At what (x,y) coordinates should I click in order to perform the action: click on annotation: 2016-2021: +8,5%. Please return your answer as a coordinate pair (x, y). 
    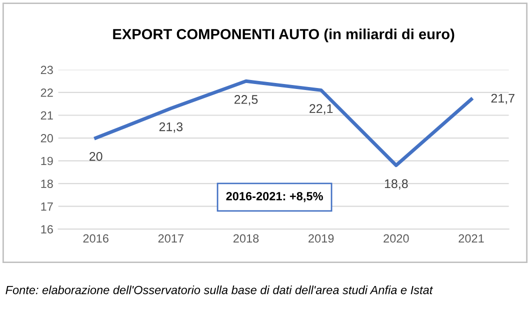
    Looking at the image, I should click on (274, 197).